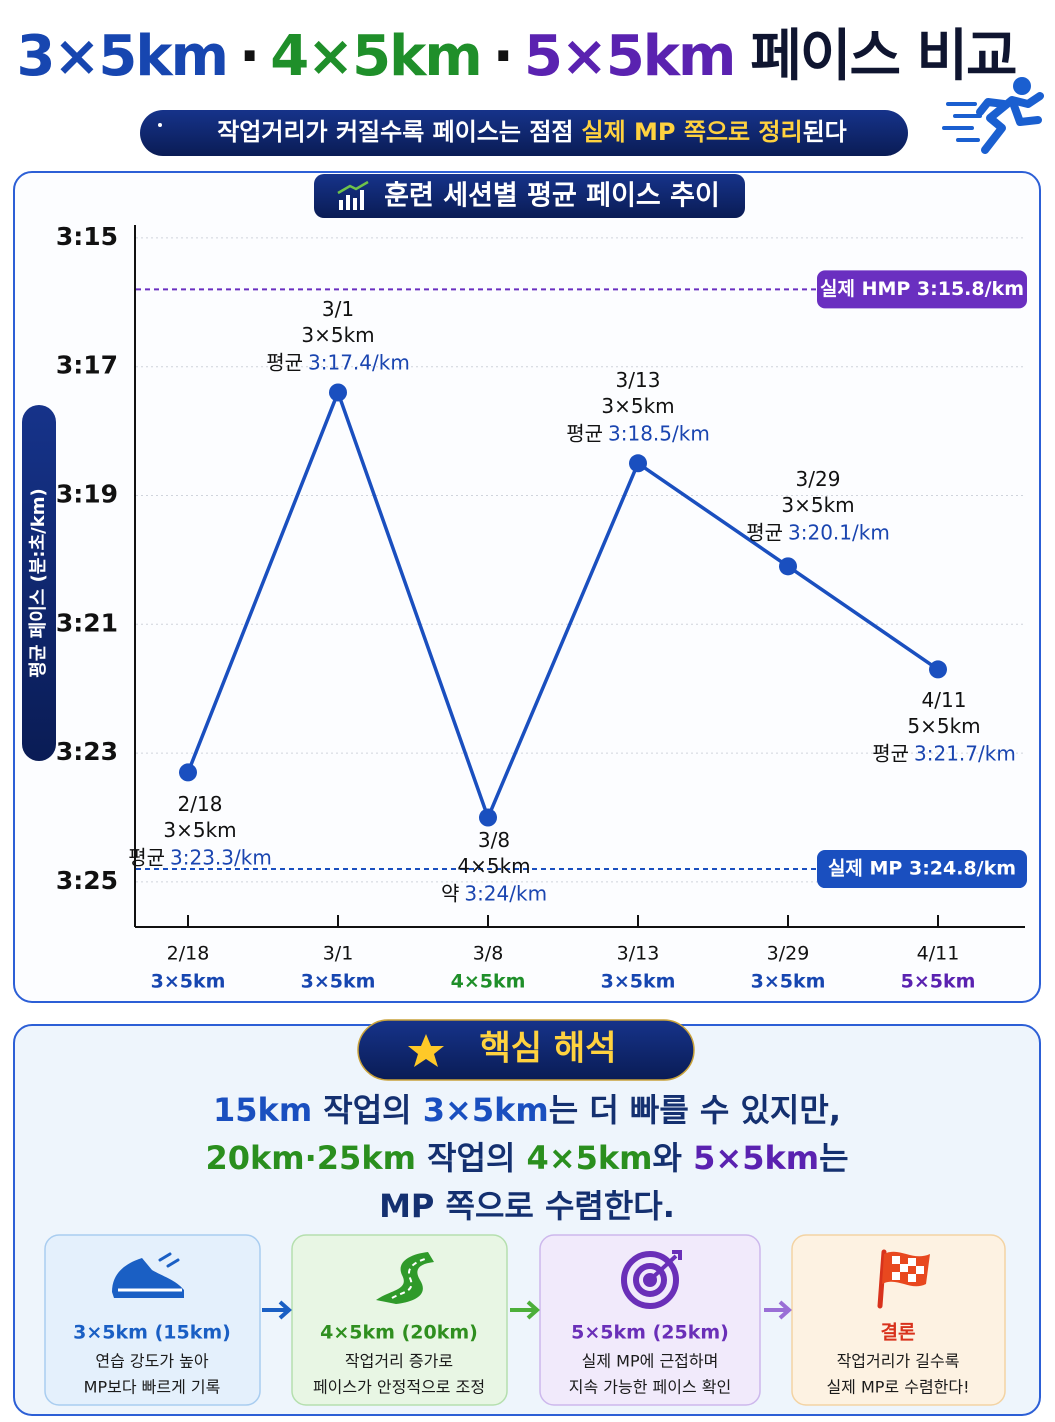  Describe the element at coordinates (338, 309) in the screenshot. I see `point-date: 3/1` at that location.